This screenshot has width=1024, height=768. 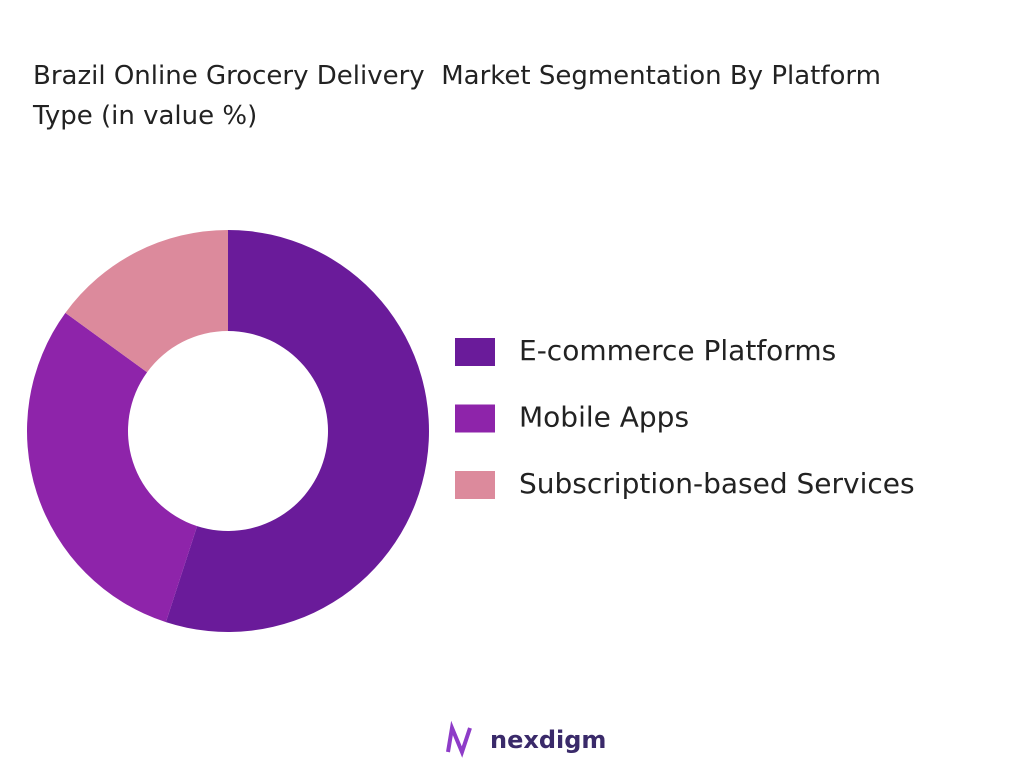 I want to click on legend-label: Subscription-based Services, so click(x=717, y=483).